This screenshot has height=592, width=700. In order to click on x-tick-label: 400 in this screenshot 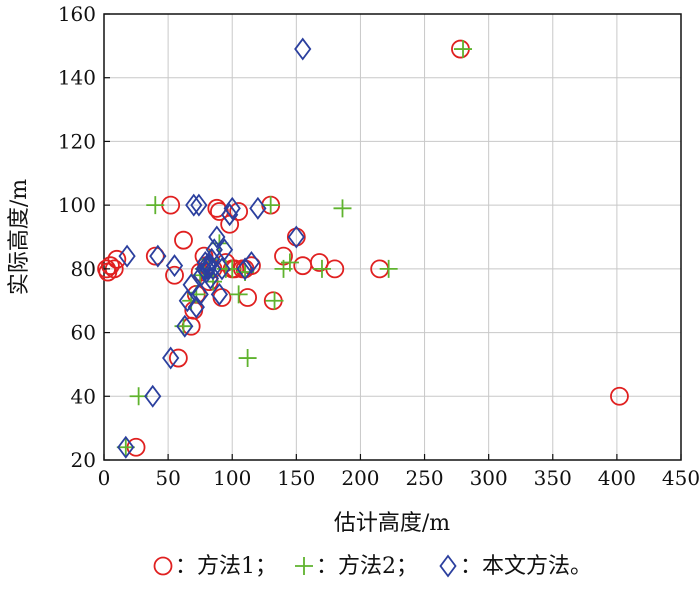, I will do `click(617, 478)`.